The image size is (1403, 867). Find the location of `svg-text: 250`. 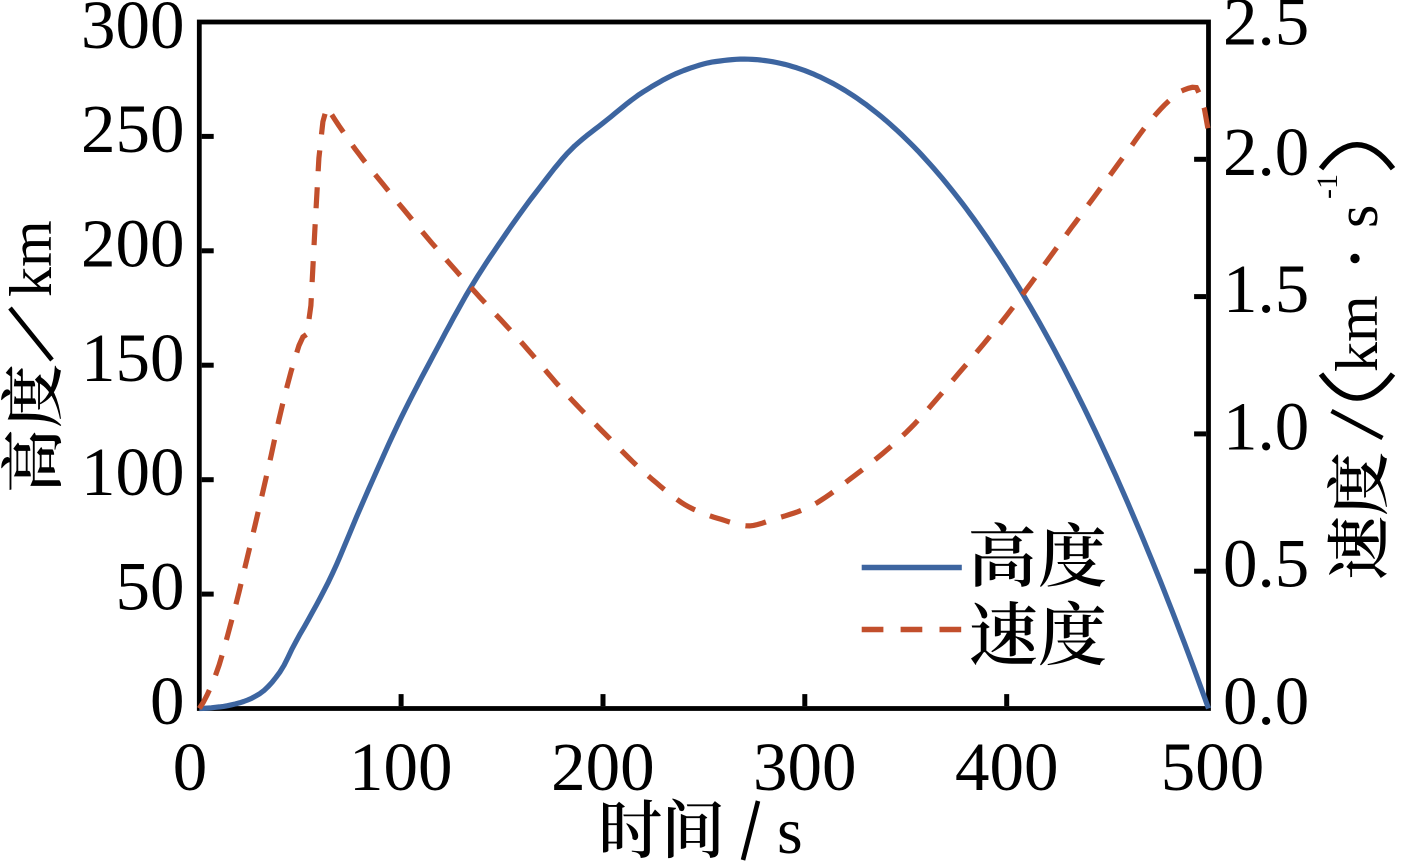

svg-text: 250 is located at coordinates (133, 129).